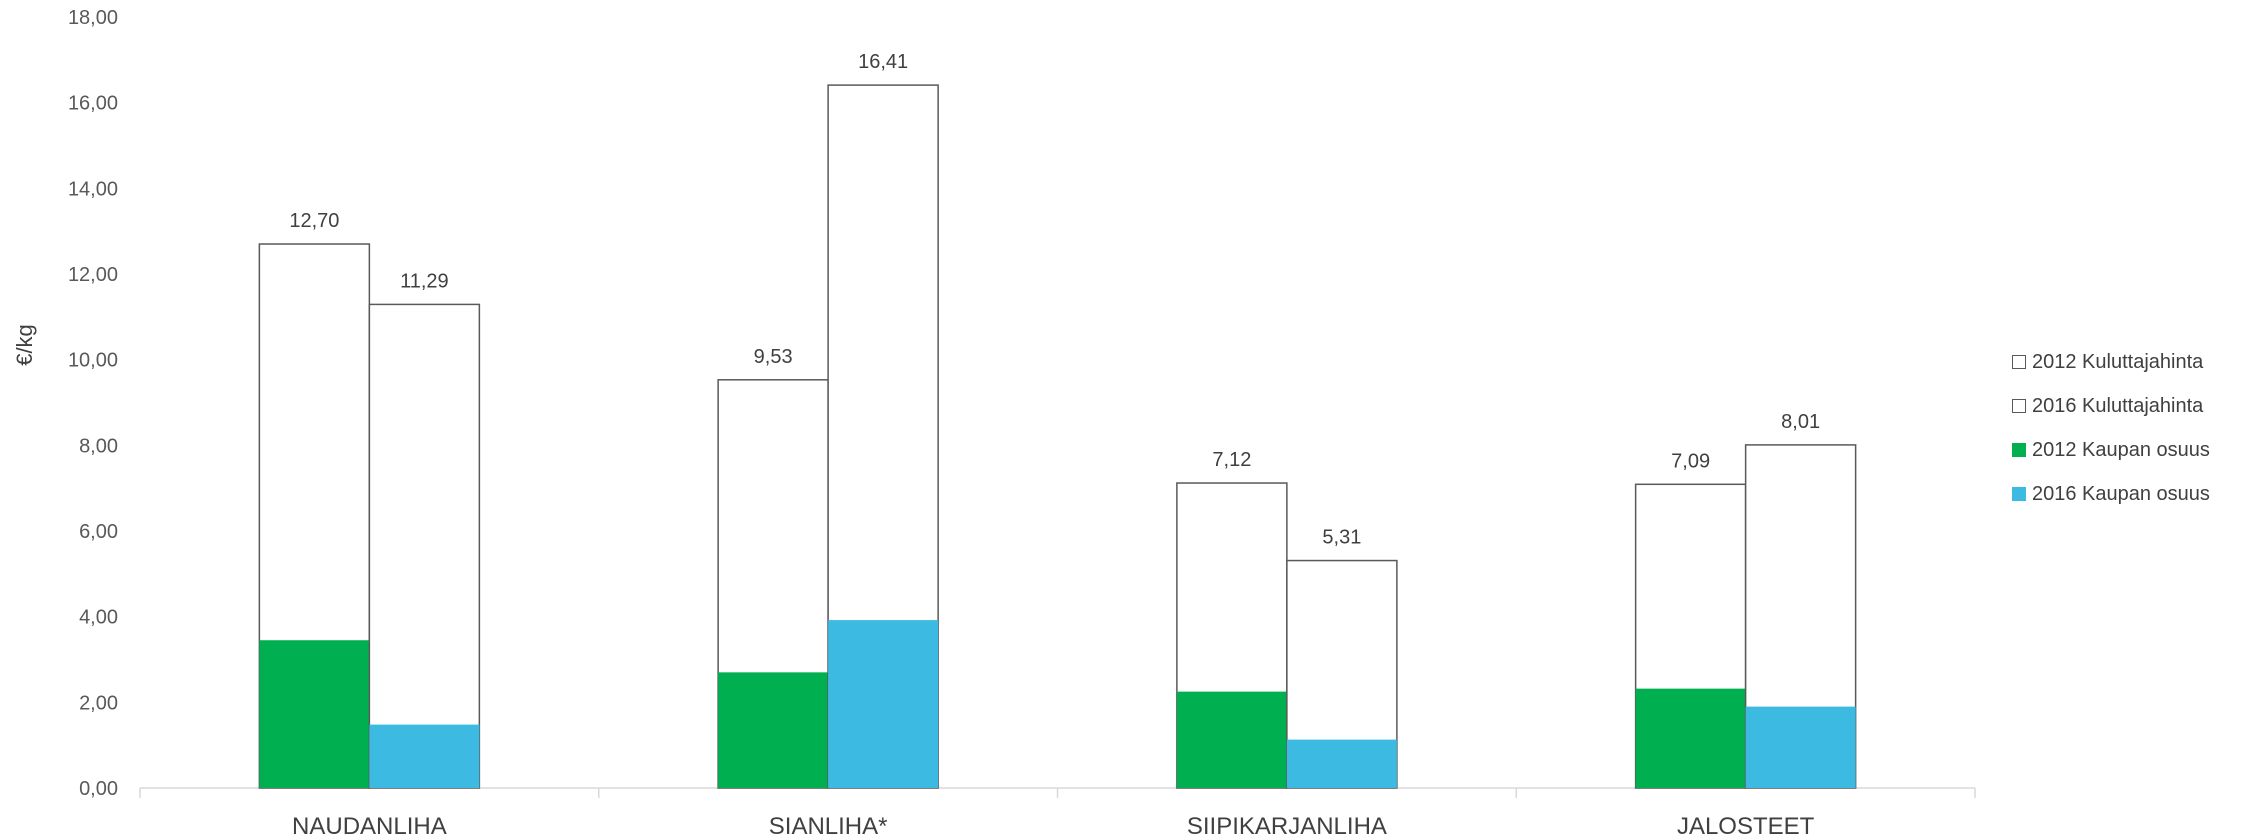 This screenshot has height=837, width=2247. Describe the element at coordinates (98, 703) in the screenshot. I see `y-tick-label: 2,00` at that location.